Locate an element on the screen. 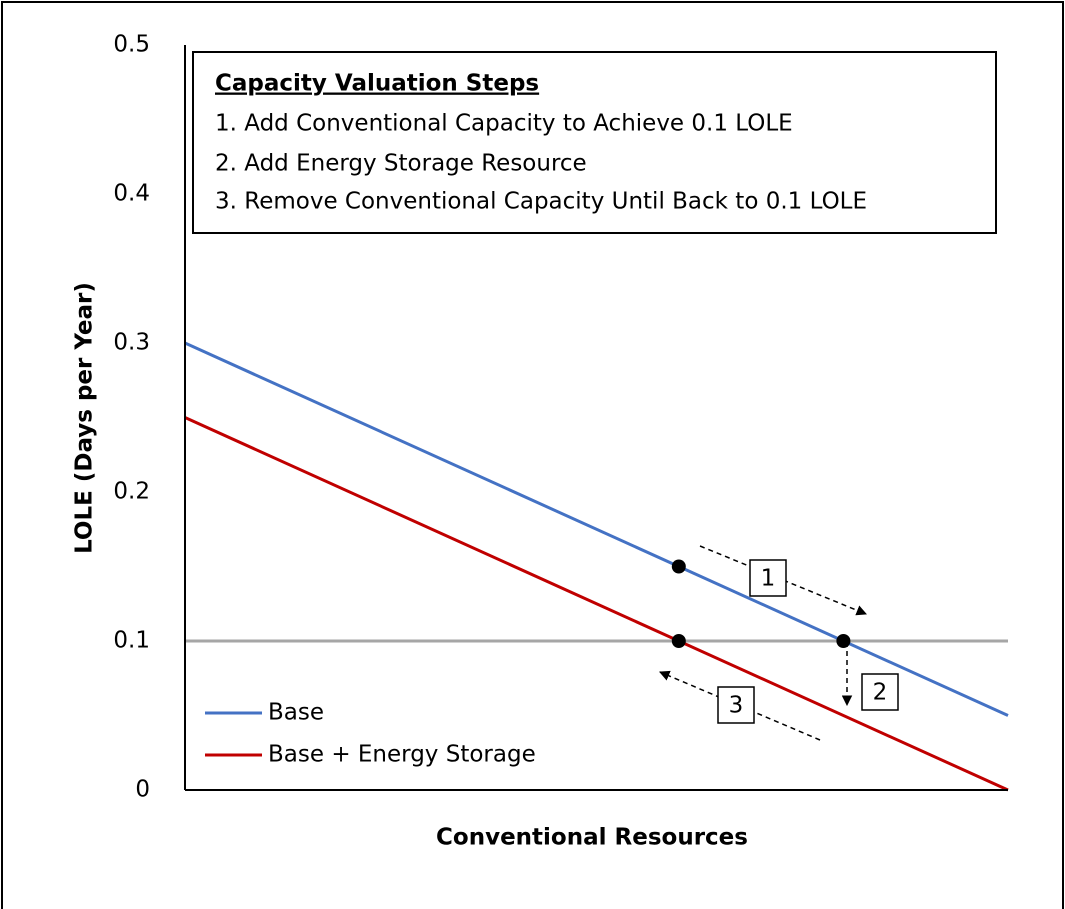 This screenshot has height=909, width=1065. y-tick-label: 0 is located at coordinates (142, 790).